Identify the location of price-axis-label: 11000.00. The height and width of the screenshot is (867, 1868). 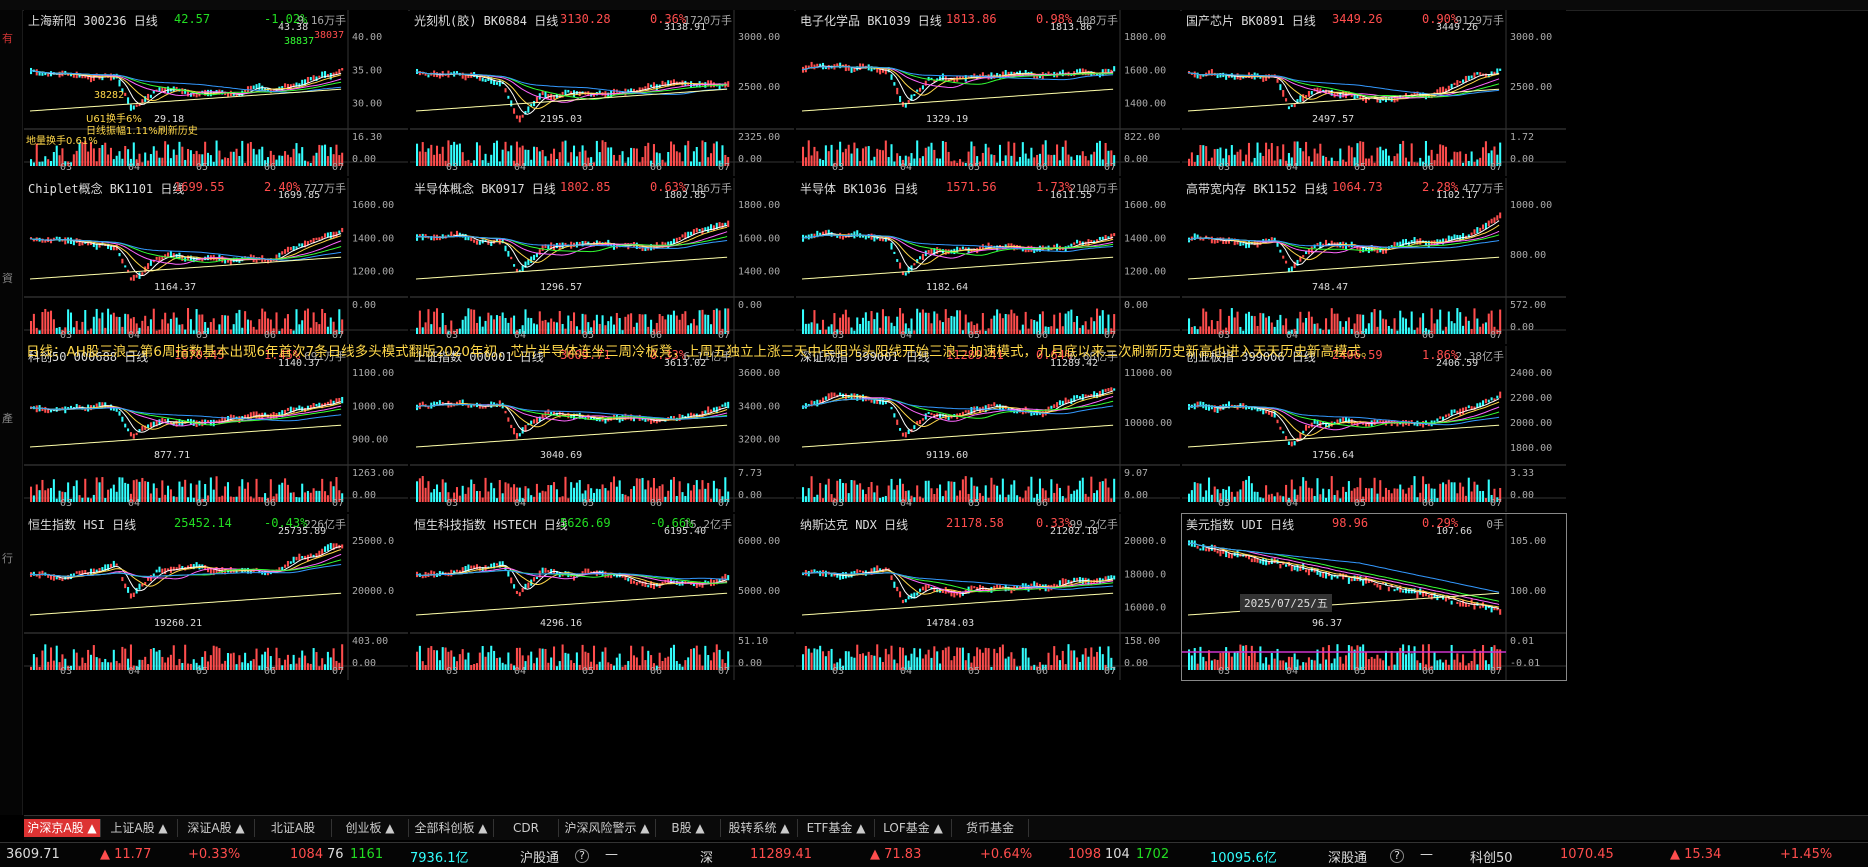
(1148, 373).